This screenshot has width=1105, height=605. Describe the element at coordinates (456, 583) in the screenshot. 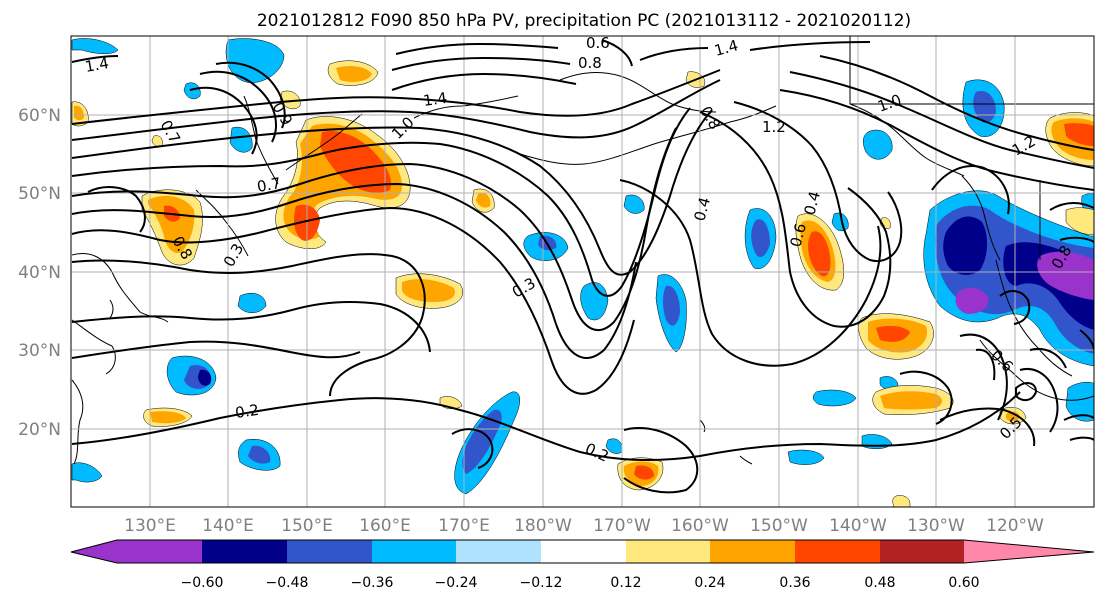

I see `colorbar-tick: −0.24` at that location.